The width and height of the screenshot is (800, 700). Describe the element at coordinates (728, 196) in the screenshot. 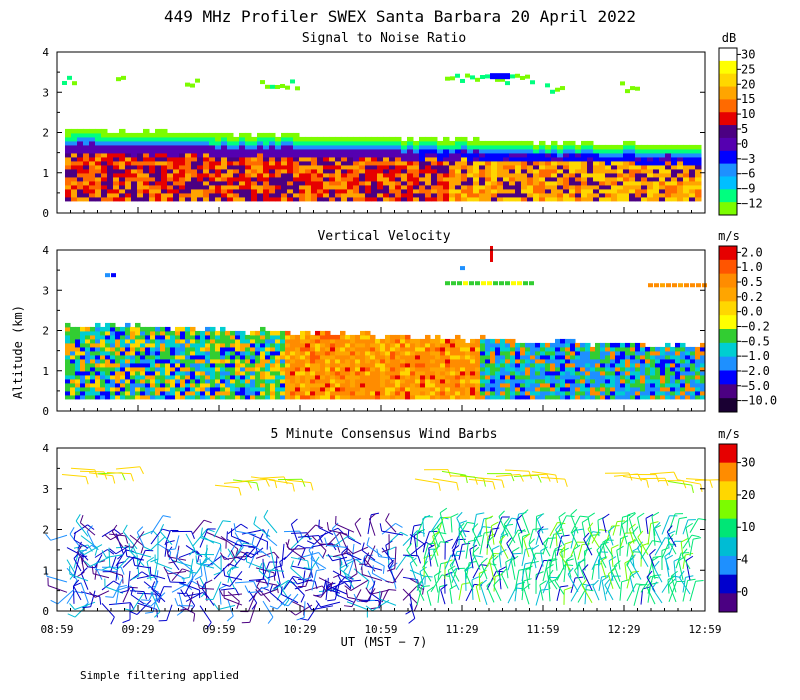

I see `colorbar-swatch` at that location.